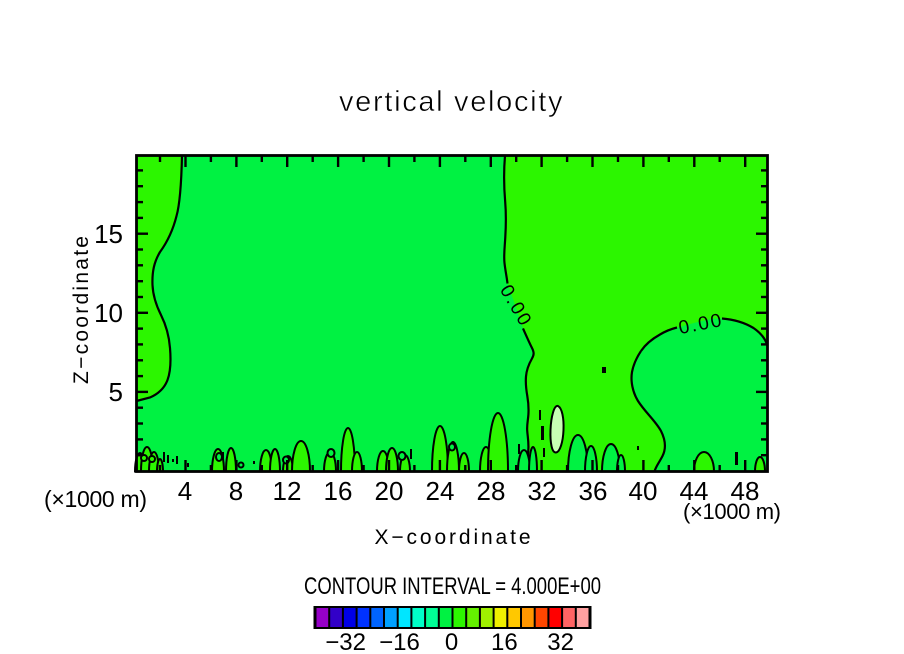 The image size is (904, 654). What do you see at coordinates (108, 313) in the screenshot?
I see `svg-text: 10` at bounding box center [108, 313].